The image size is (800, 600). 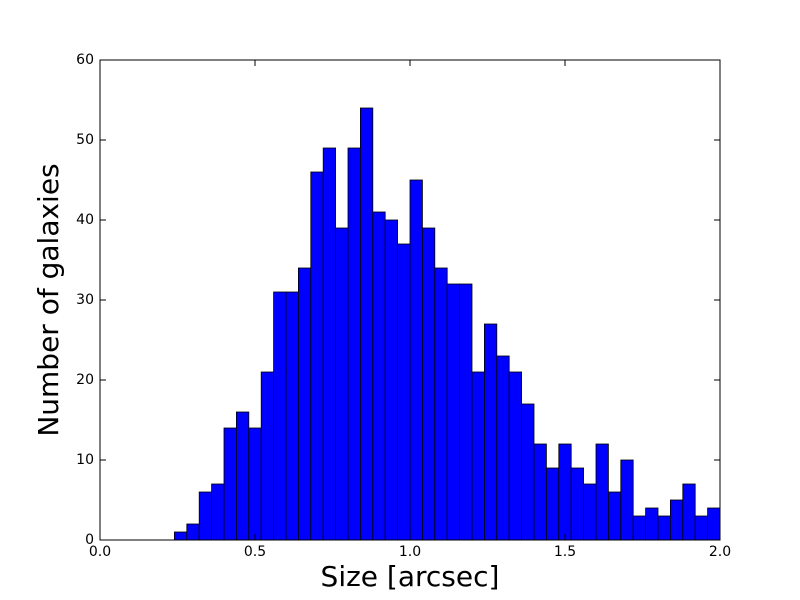 What do you see at coordinates (89, 540) in the screenshot?
I see `y-tick-label: 0` at bounding box center [89, 540].